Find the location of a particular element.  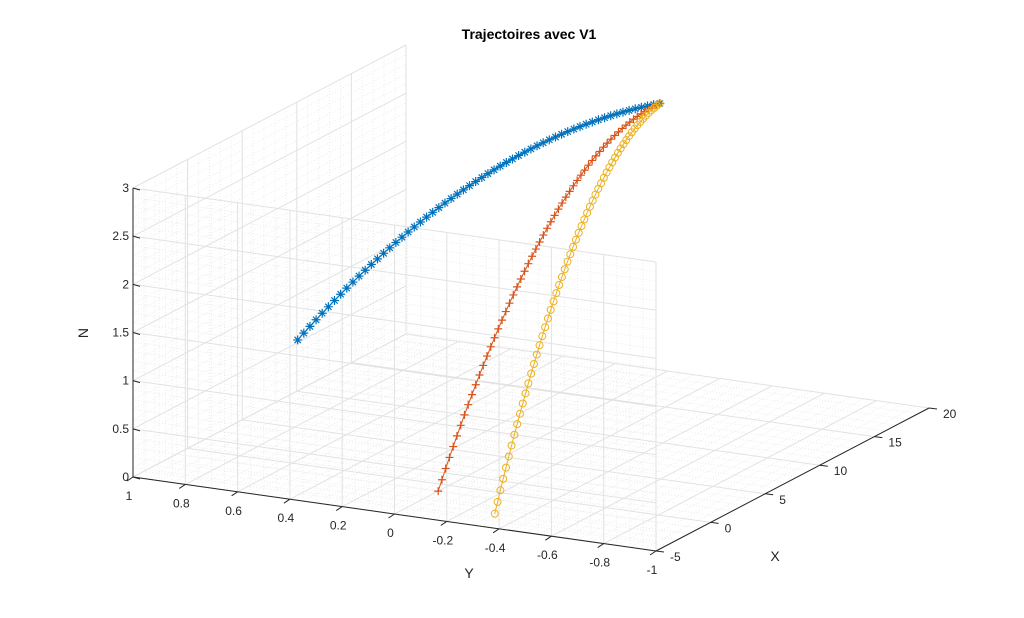

y-tick-label: -0.4 is located at coordinates (495, 548).